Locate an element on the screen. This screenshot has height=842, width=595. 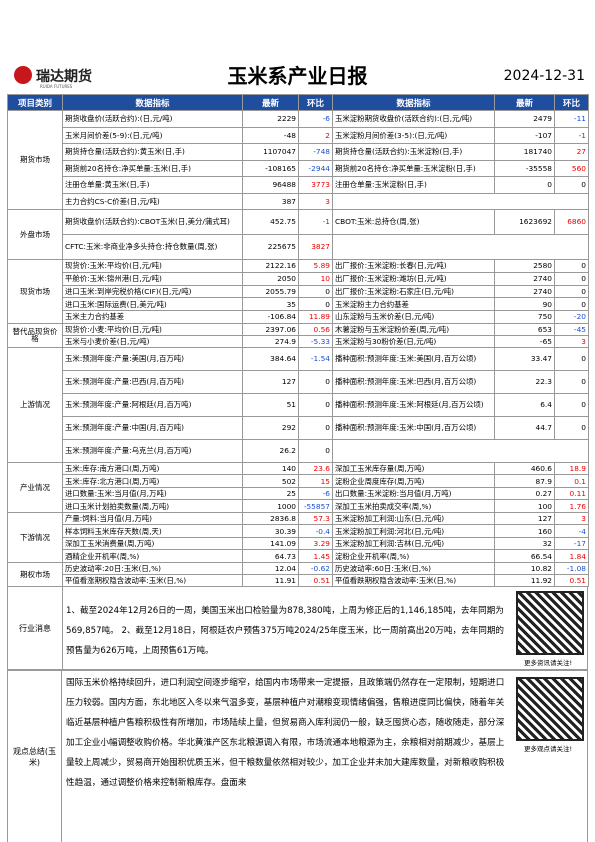
indicator: 玉米淀粉加工利润:山东(日,元/吨) is located at coordinates (413, 519).